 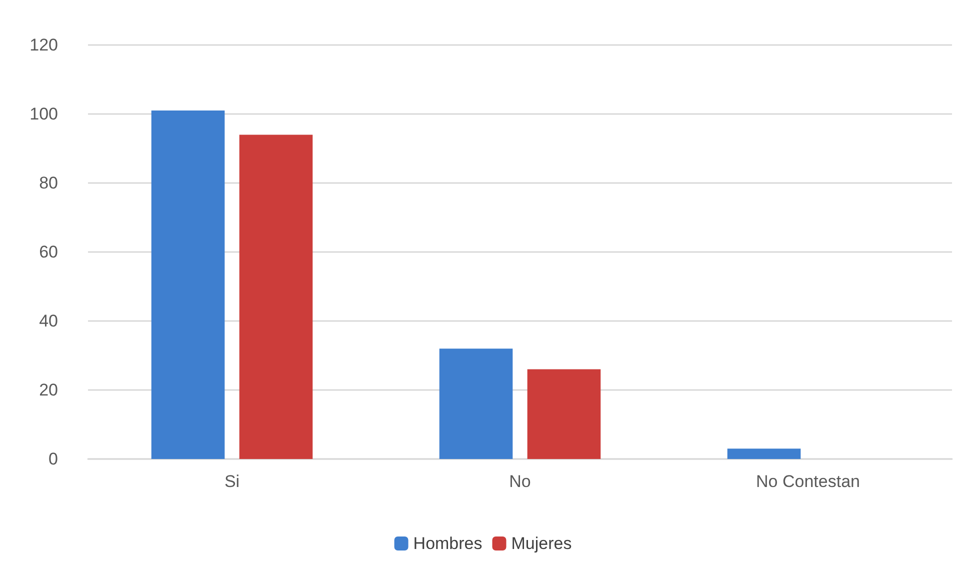 What do you see at coordinates (48, 321) in the screenshot?
I see `y-tick-label: 40` at bounding box center [48, 321].